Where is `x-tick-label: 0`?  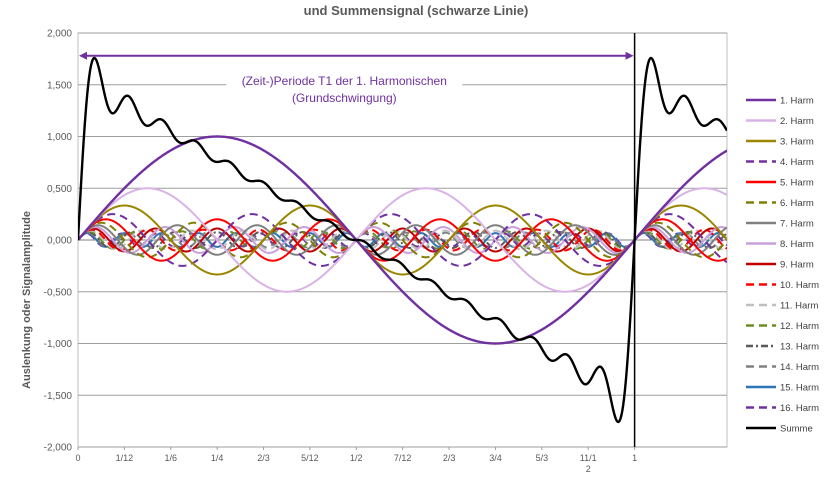
x-tick-label: 0 is located at coordinates (77, 458).